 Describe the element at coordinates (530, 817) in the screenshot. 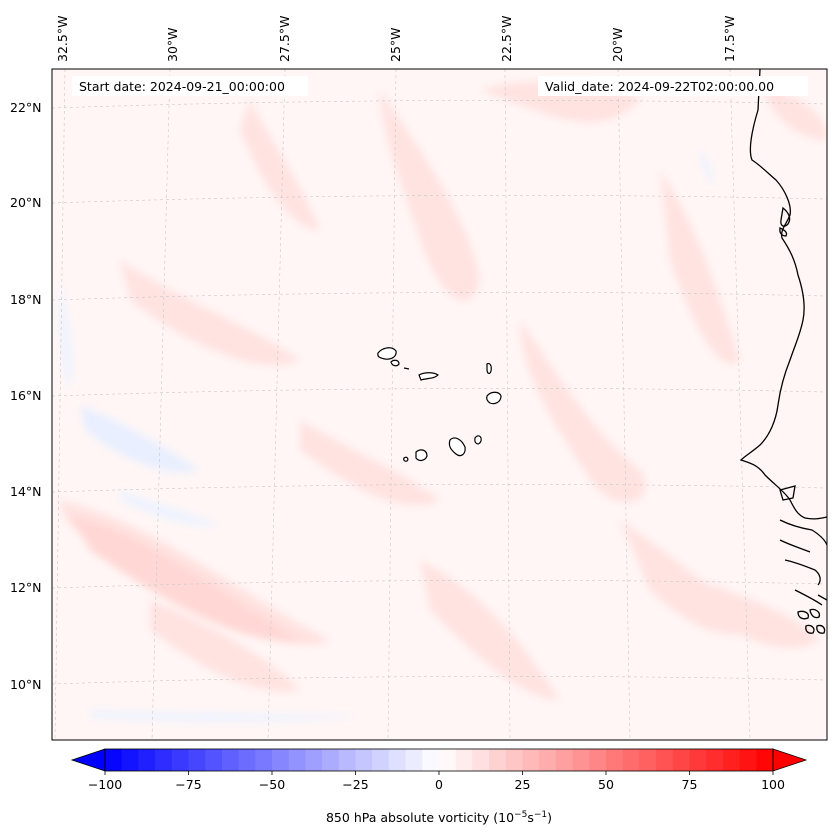

I see `colorbar-label-mid: s` at that location.